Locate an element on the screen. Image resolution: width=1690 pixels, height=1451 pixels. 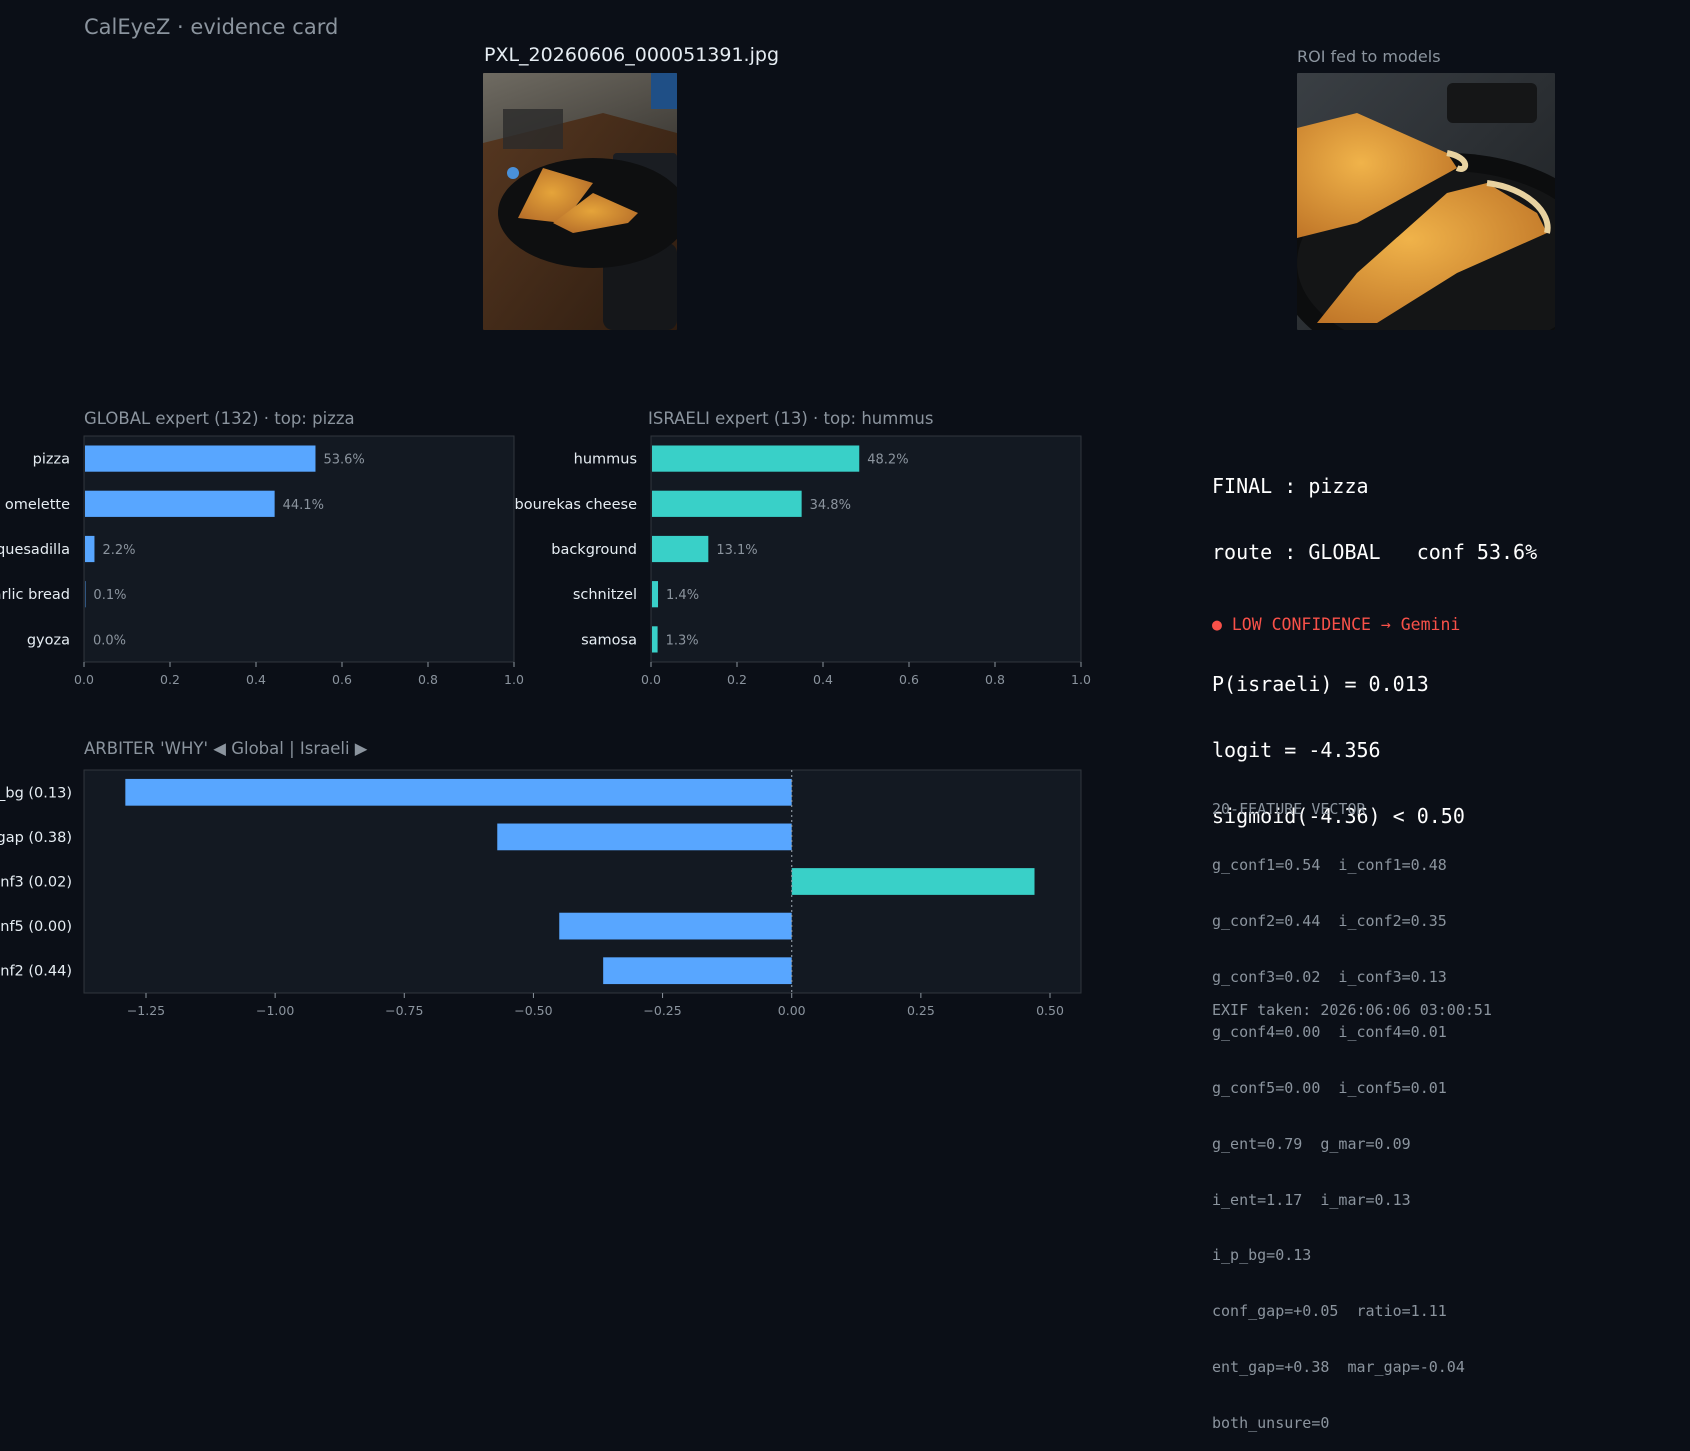
final-line: FINAL : pizza is located at coordinates (1374, 486).